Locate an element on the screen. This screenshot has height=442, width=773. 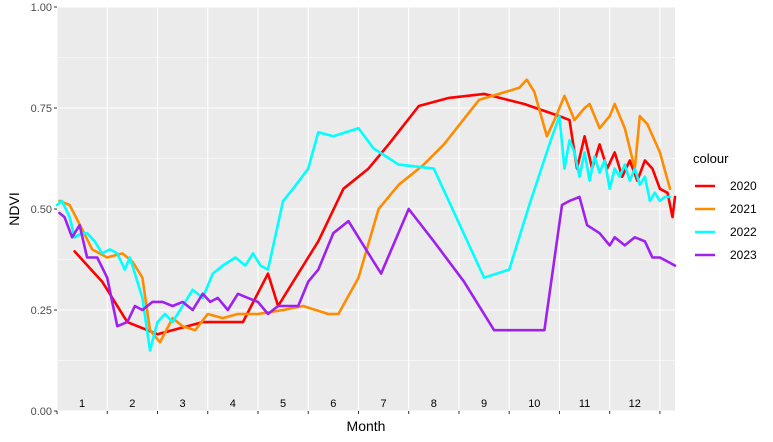
y-tick-label: 0.50 is located at coordinates (41, 210).